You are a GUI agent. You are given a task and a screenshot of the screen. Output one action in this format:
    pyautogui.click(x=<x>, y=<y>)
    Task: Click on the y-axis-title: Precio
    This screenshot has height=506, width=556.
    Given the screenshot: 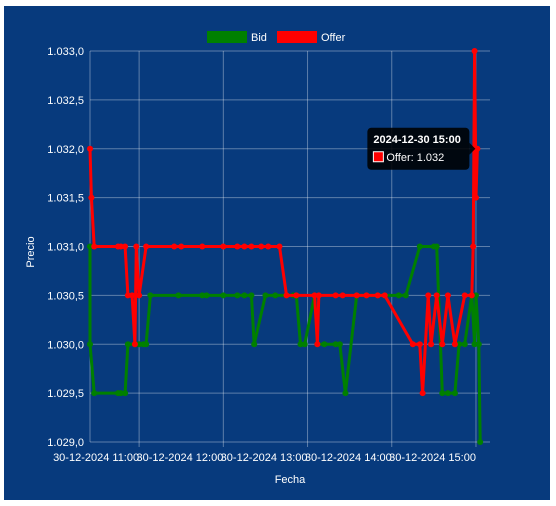 What is the action you would take?
    pyautogui.click(x=31, y=251)
    